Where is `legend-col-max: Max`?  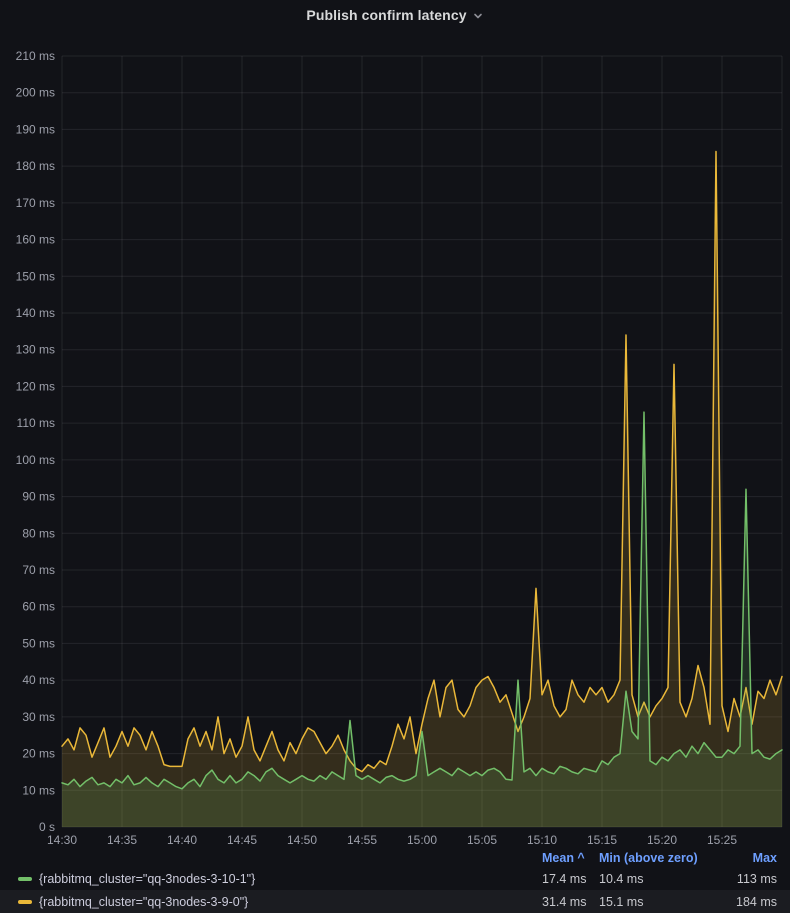
legend-col-max: Max is located at coordinates (764, 857).